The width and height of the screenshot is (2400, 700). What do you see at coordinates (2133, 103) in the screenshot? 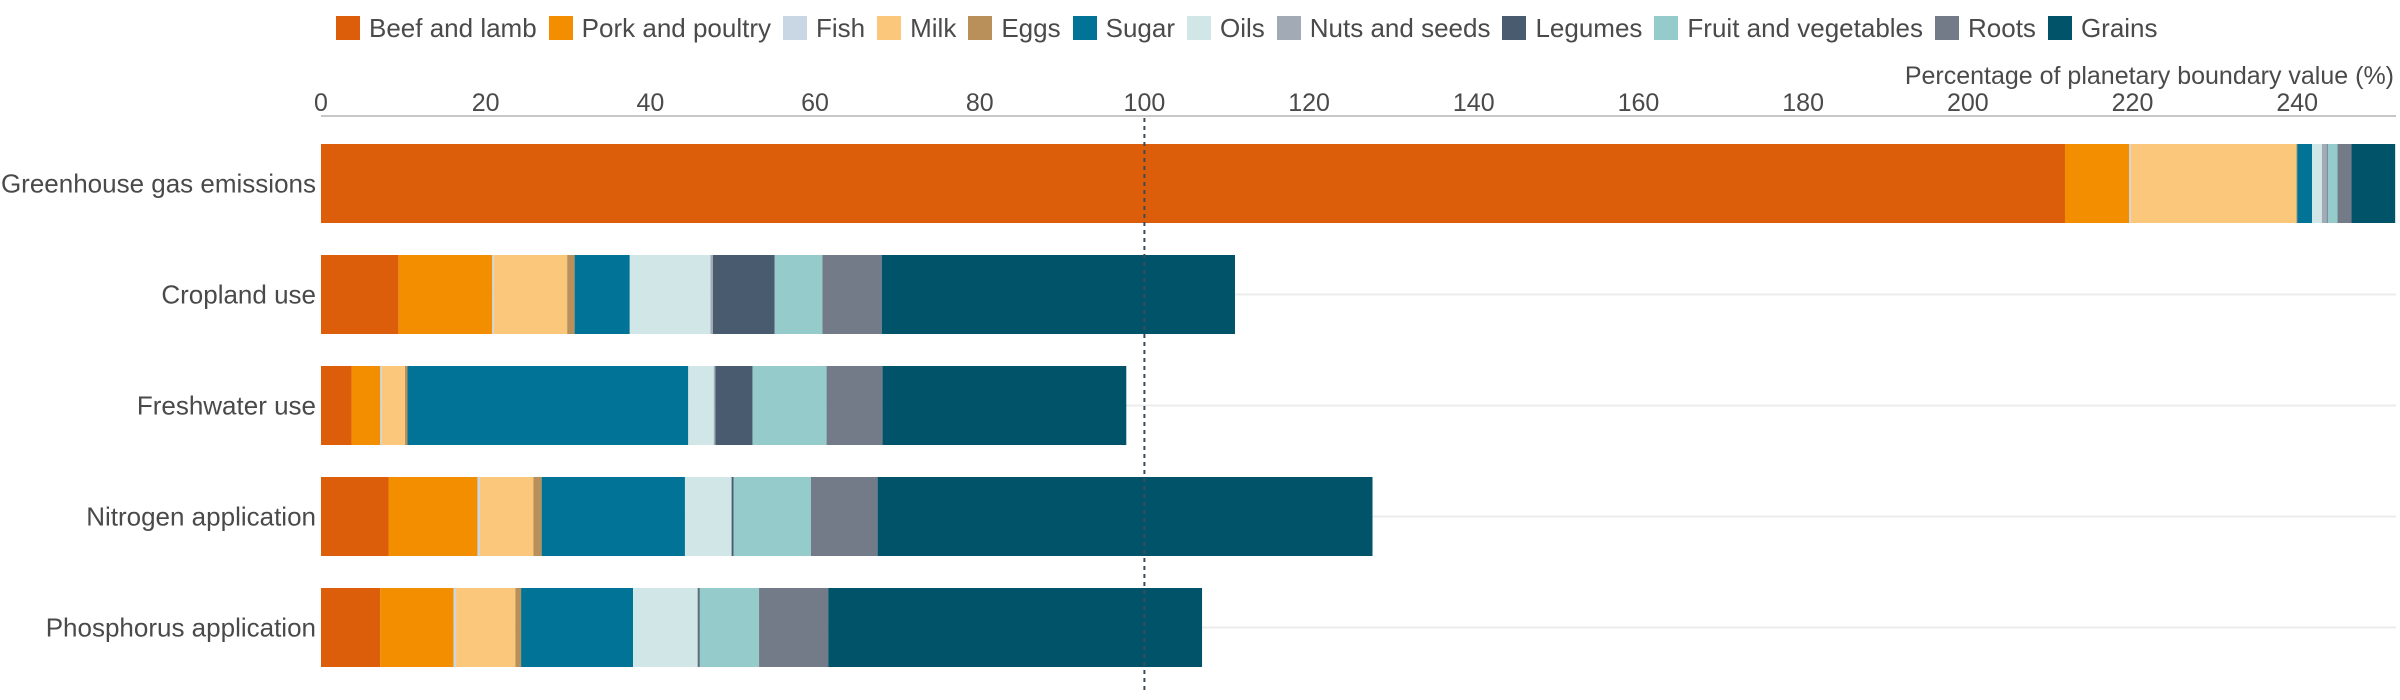
I see `x-tick-label: 220` at bounding box center [2133, 103].